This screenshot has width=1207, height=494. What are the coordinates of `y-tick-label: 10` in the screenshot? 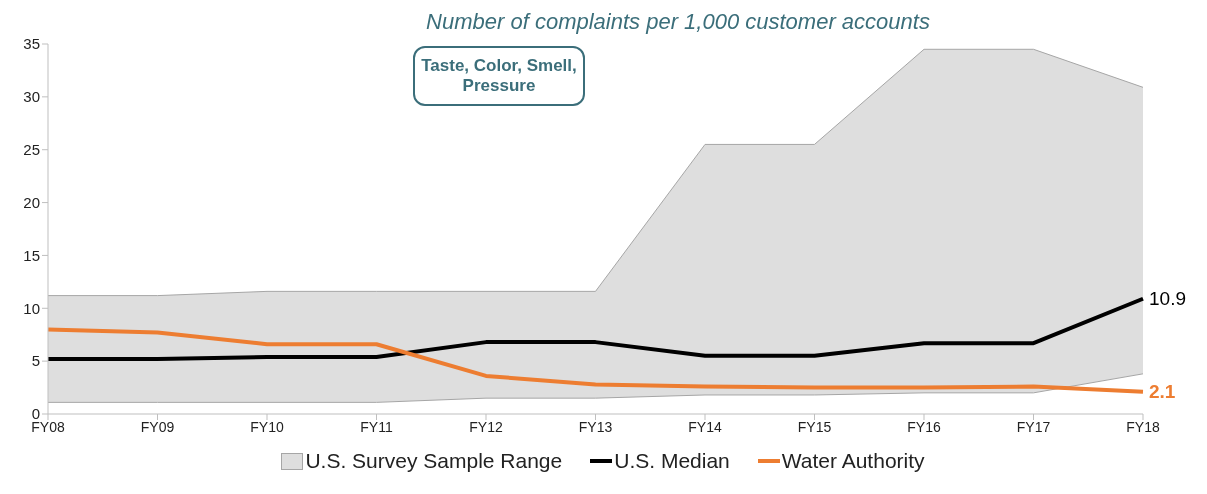 It's located at (31, 308).